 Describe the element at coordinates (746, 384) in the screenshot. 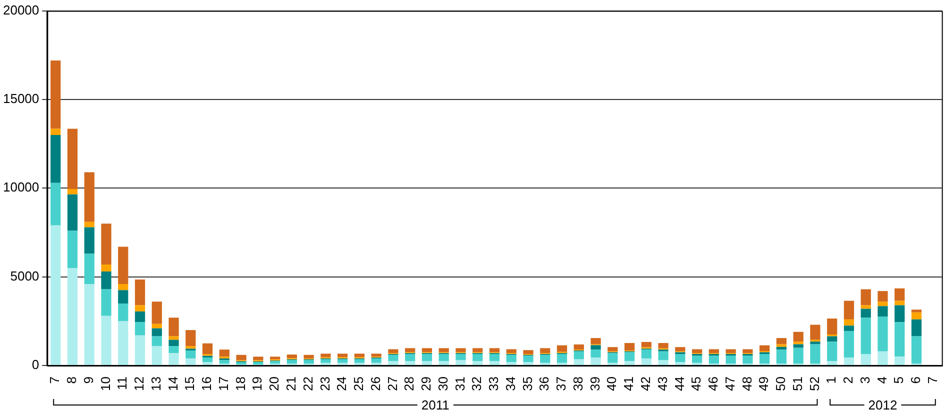

I see `x-tick-label: 48` at that location.